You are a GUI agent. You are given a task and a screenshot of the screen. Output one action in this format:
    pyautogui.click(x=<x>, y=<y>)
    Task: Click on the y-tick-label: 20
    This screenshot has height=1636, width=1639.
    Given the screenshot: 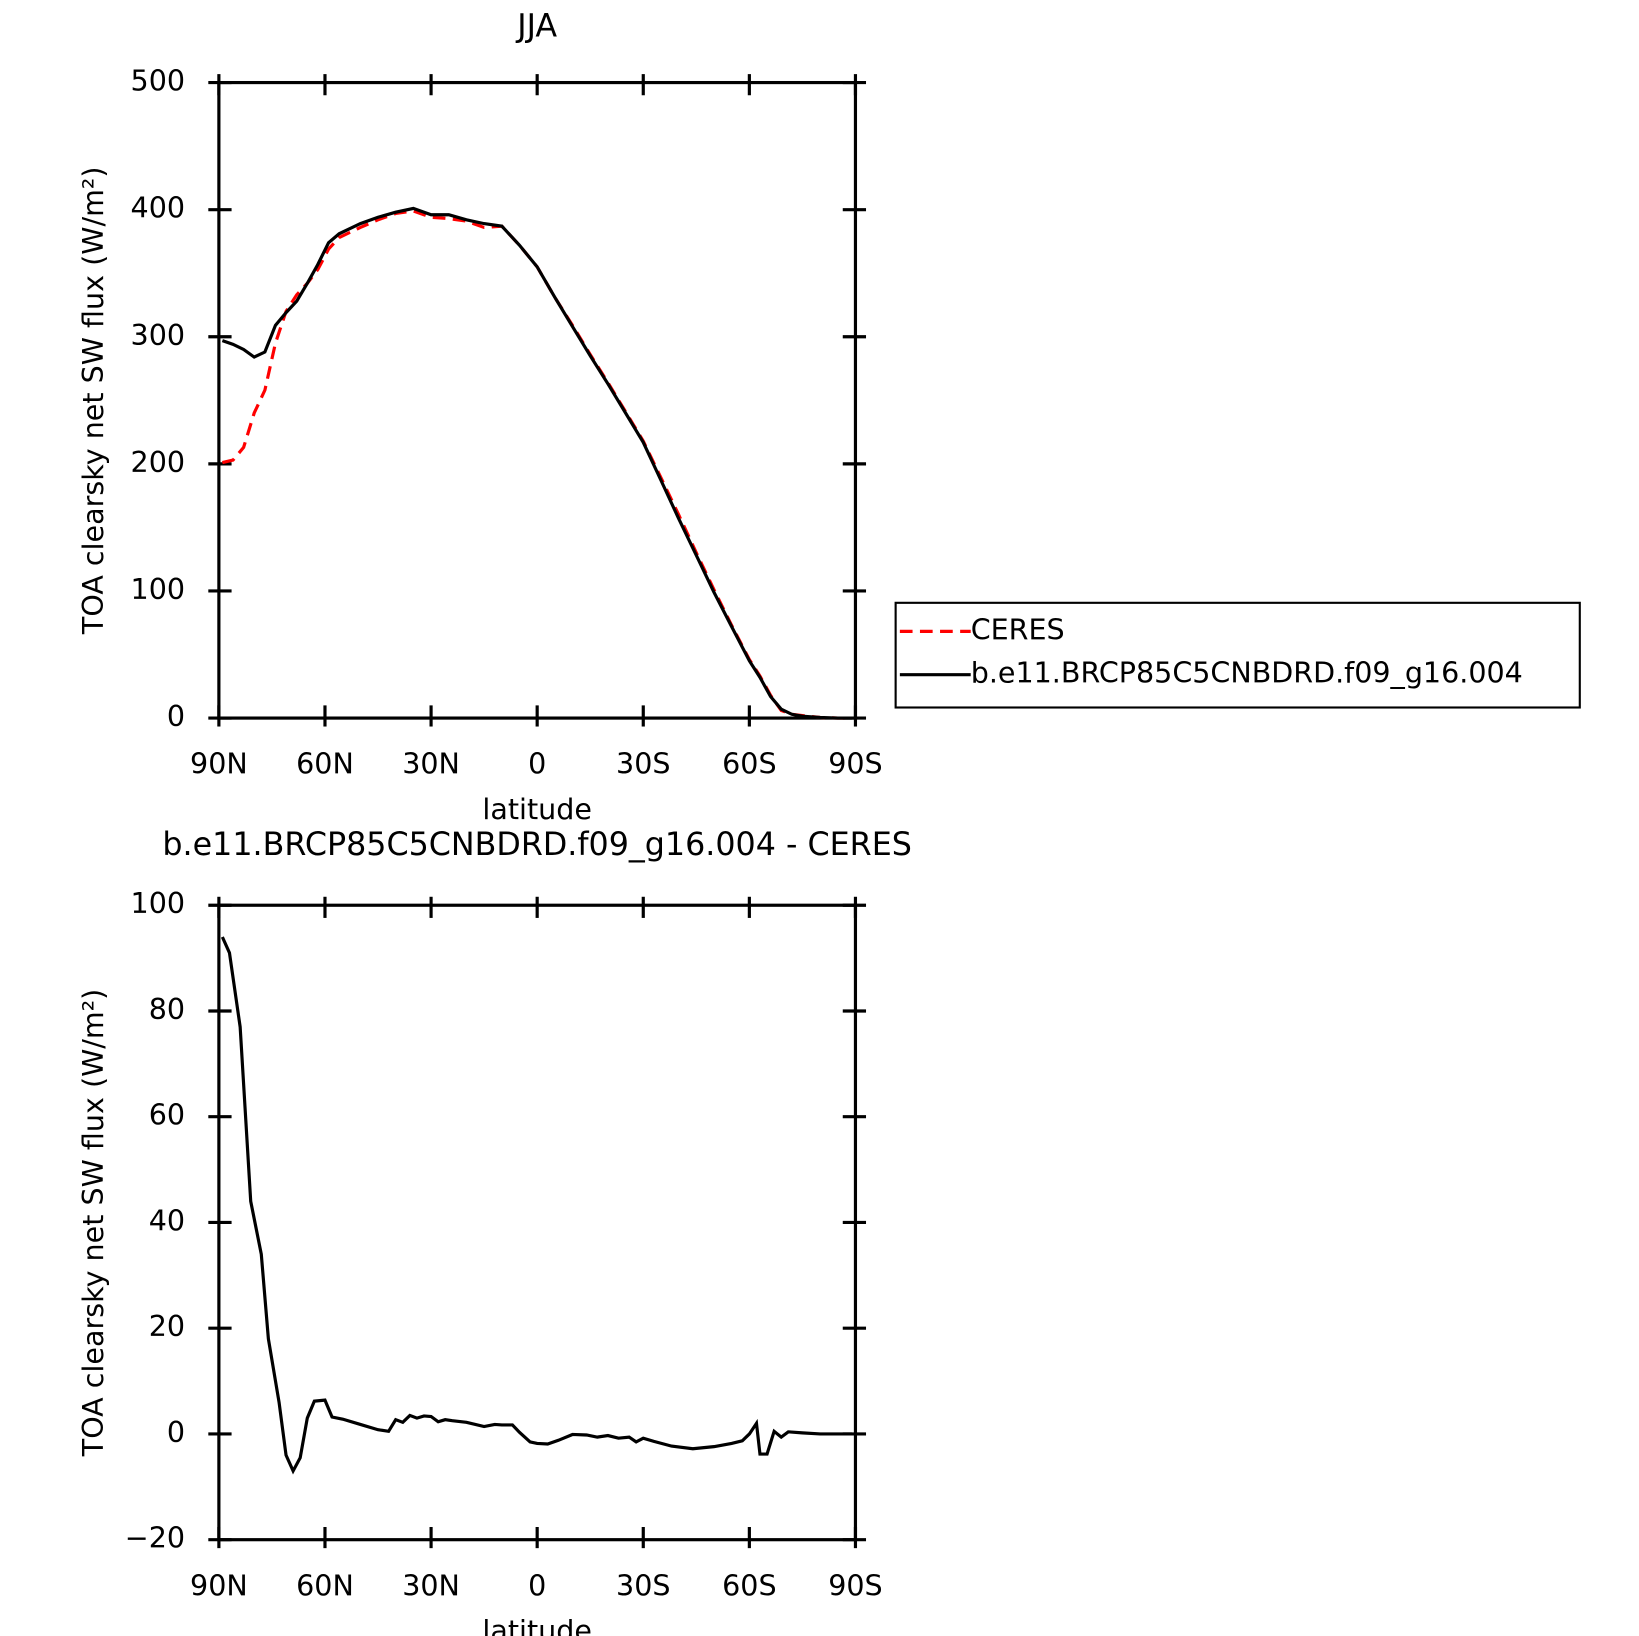 What is the action you would take?
    pyautogui.click(x=167, y=1326)
    